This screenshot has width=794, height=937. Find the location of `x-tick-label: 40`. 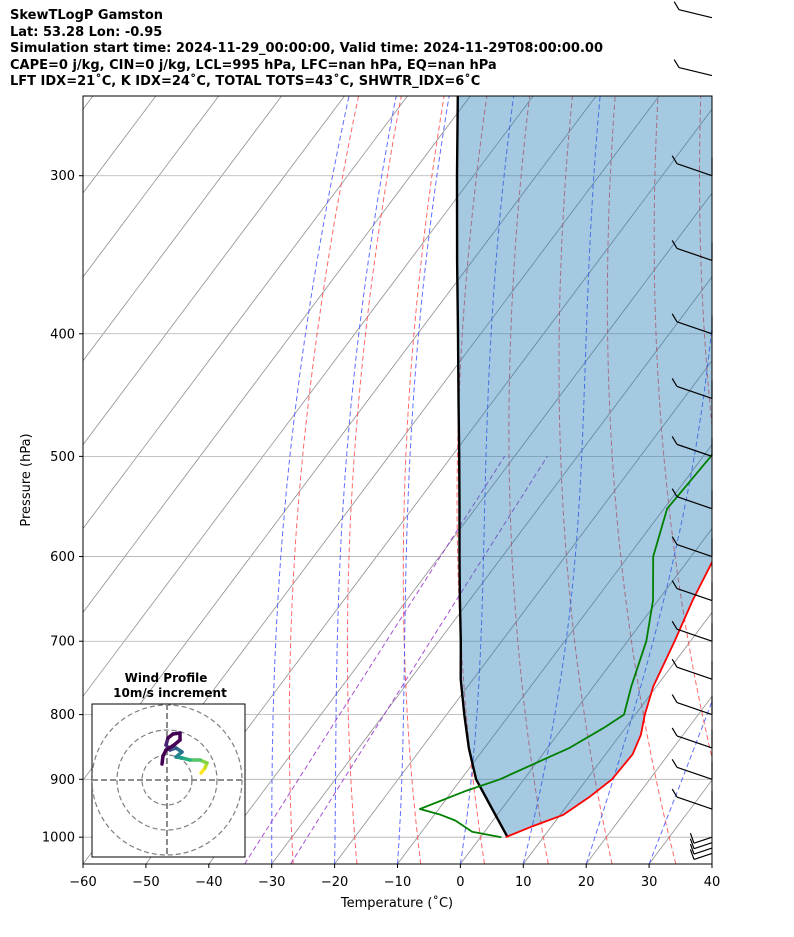

x-tick-label: 40 is located at coordinates (712, 882).